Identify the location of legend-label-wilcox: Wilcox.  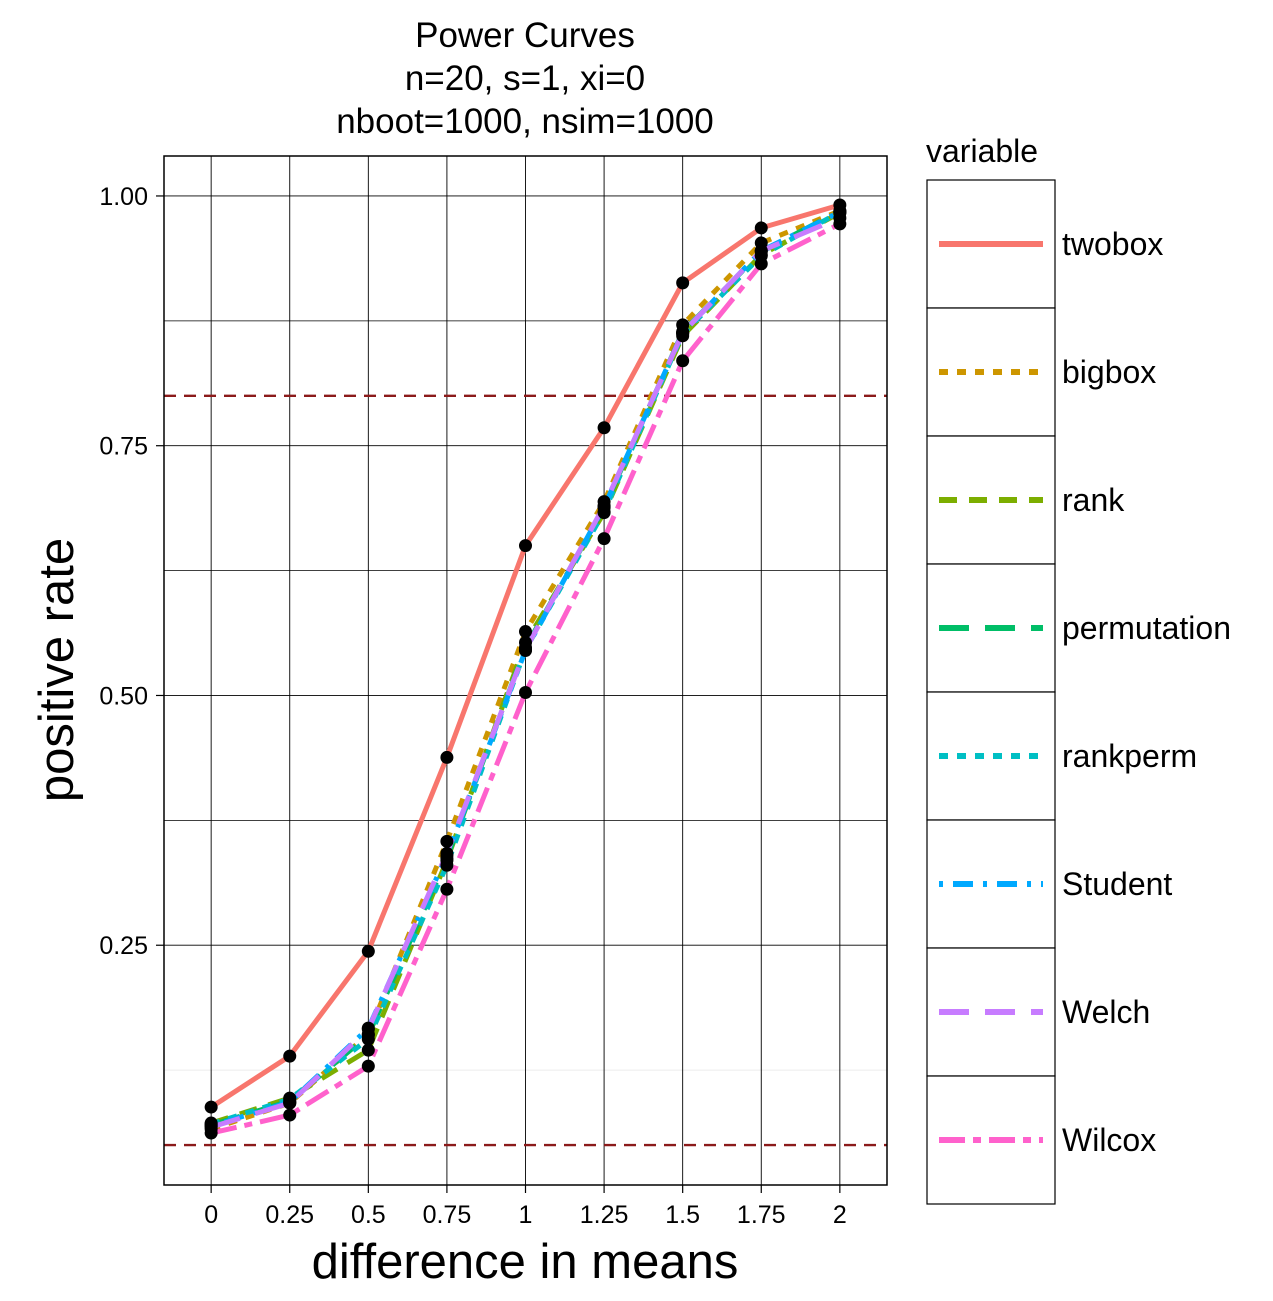
(1109, 1140).